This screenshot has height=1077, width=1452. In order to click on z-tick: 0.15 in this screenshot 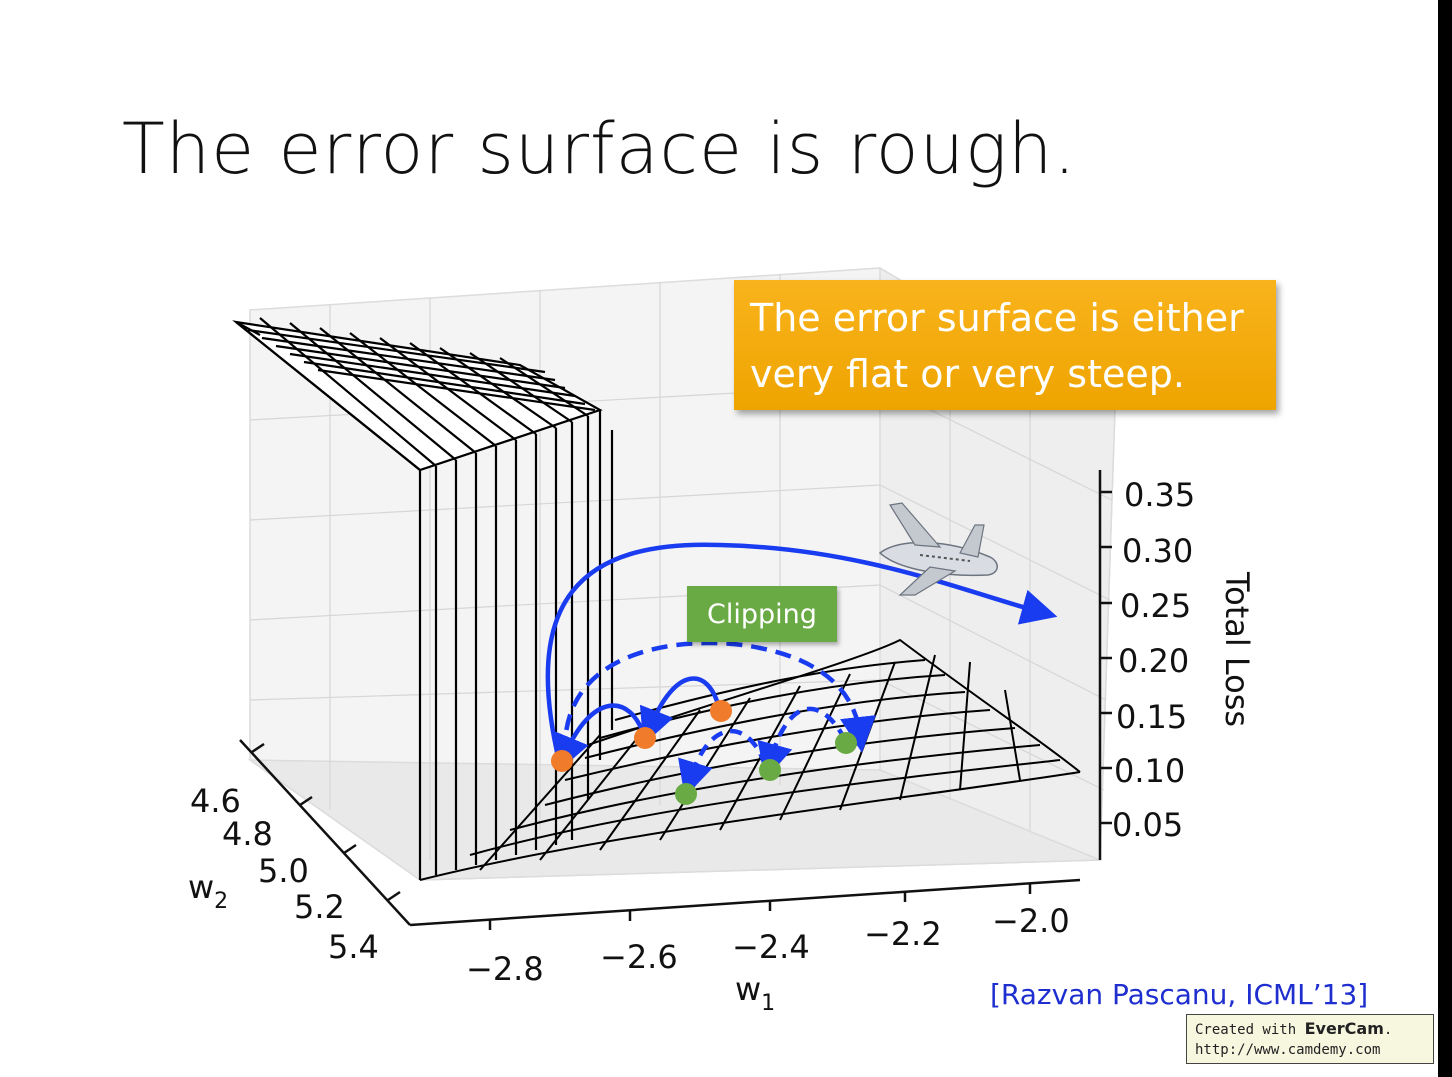, I will do `click(1151, 717)`.